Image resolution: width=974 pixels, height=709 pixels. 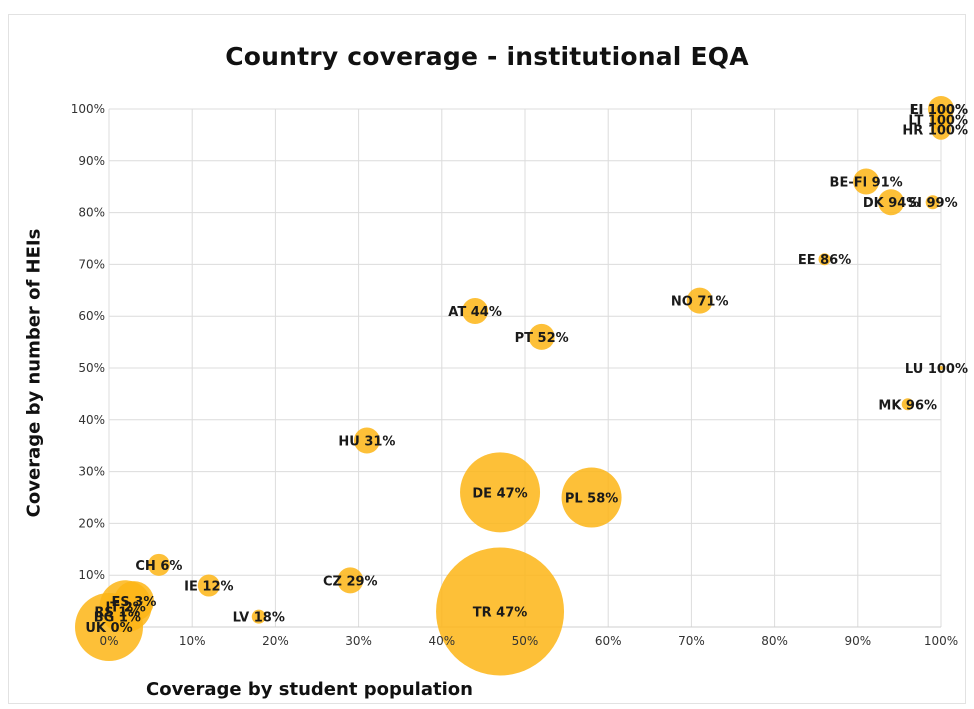 I want to click on data-label: MK 96%, so click(x=907, y=405).